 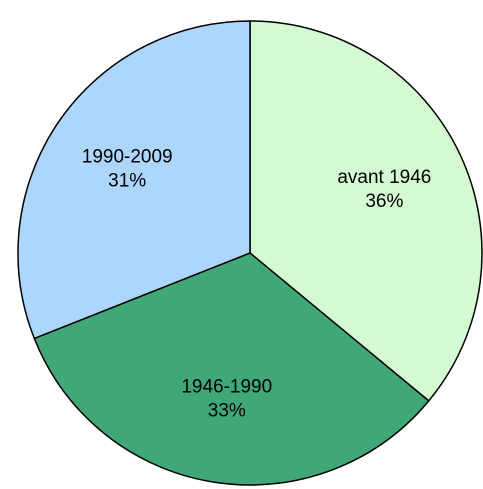 What do you see at coordinates (384, 177) in the screenshot?
I see `slice-label: avant 1946` at bounding box center [384, 177].